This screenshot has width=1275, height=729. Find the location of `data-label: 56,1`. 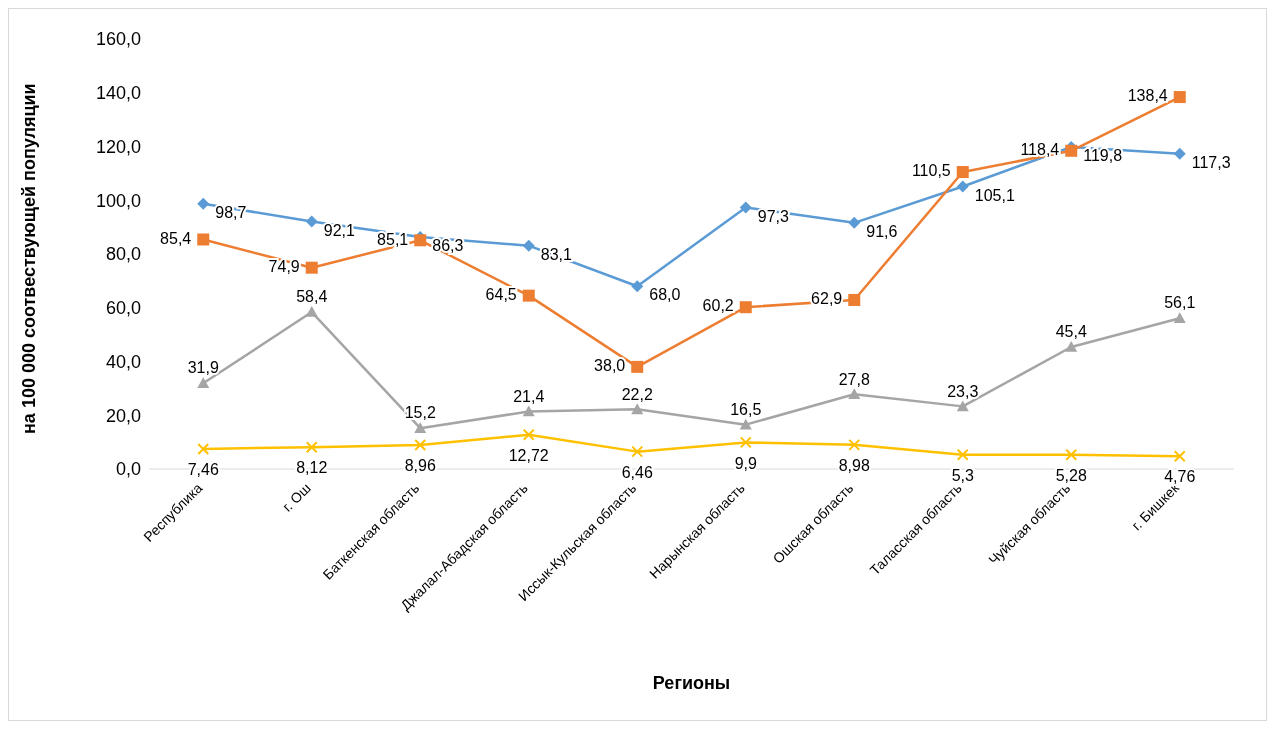

data-label: 56,1 is located at coordinates (1180, 303).